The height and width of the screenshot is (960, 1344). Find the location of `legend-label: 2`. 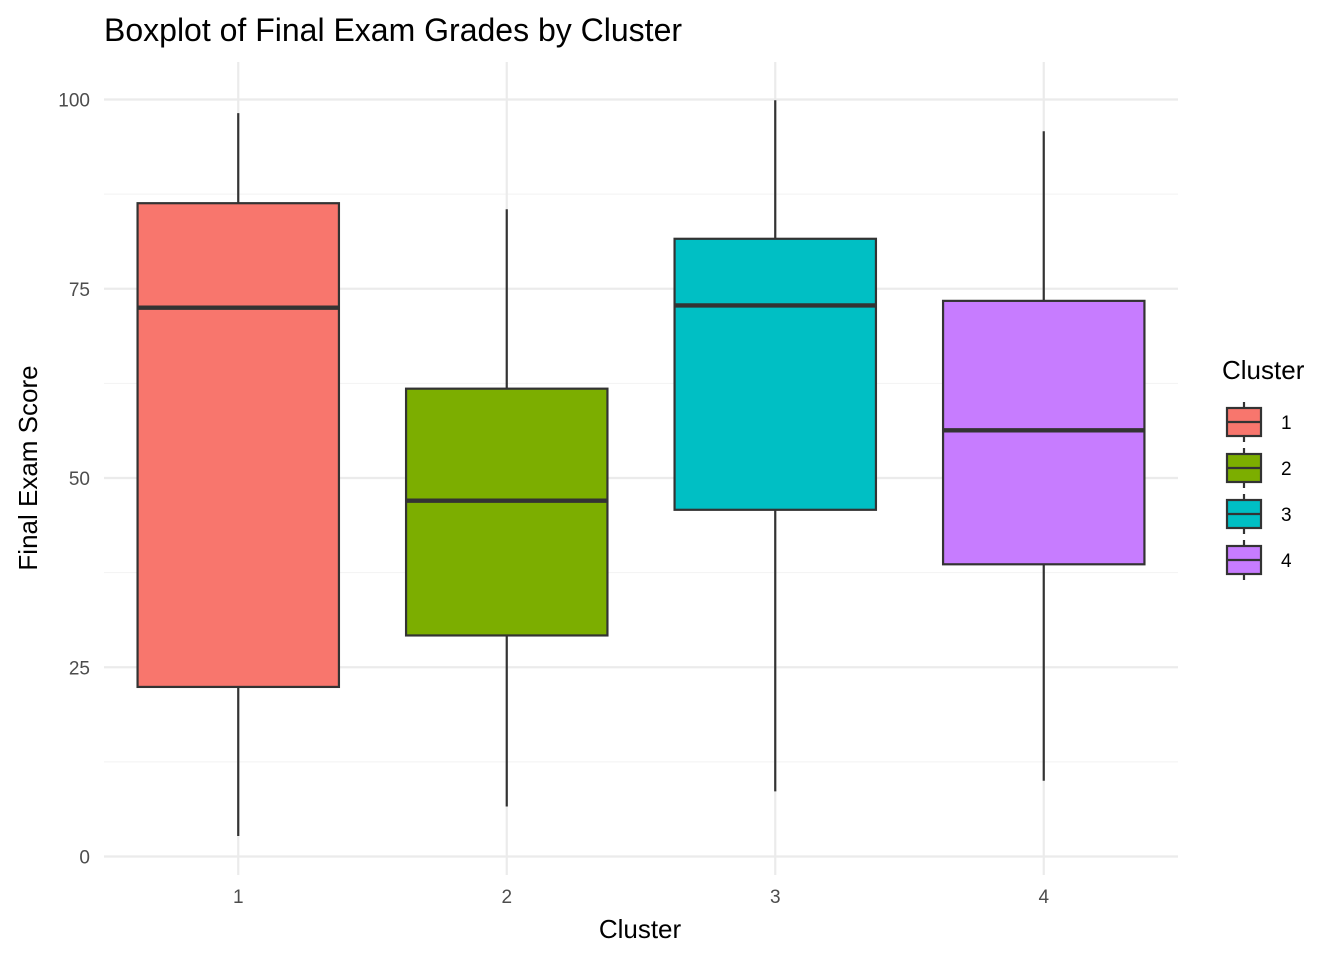

legend-label: 2 is located at coordinates (1286, 469).